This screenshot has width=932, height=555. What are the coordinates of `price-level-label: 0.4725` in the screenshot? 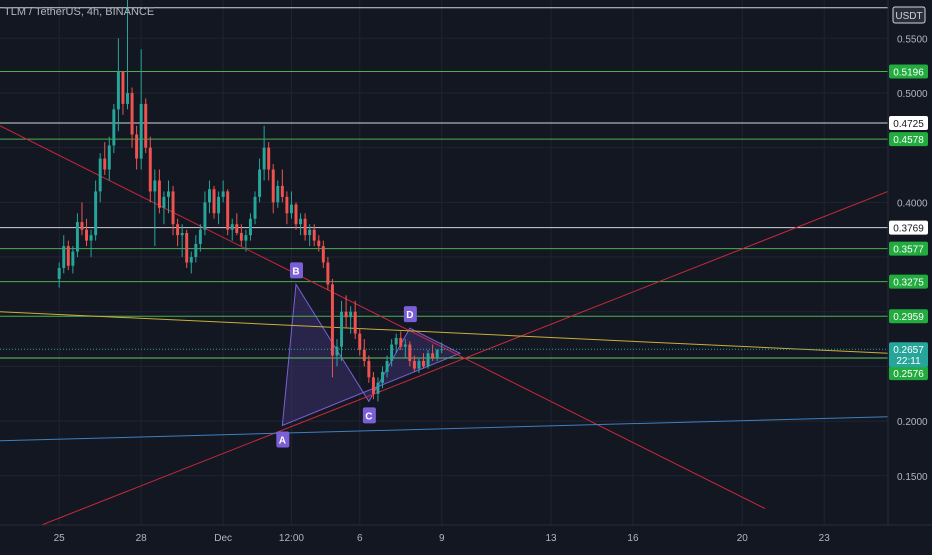 It's located at (908, 124).